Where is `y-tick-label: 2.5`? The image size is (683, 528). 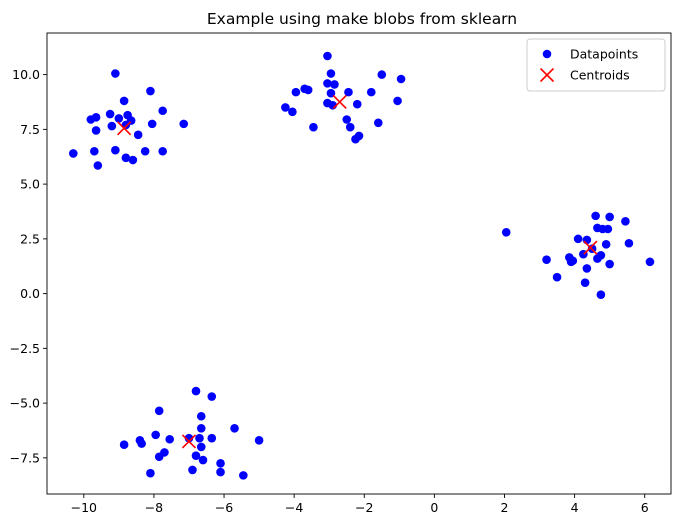 y-tick-label: 2.5 is located at coordinates (30, 238).